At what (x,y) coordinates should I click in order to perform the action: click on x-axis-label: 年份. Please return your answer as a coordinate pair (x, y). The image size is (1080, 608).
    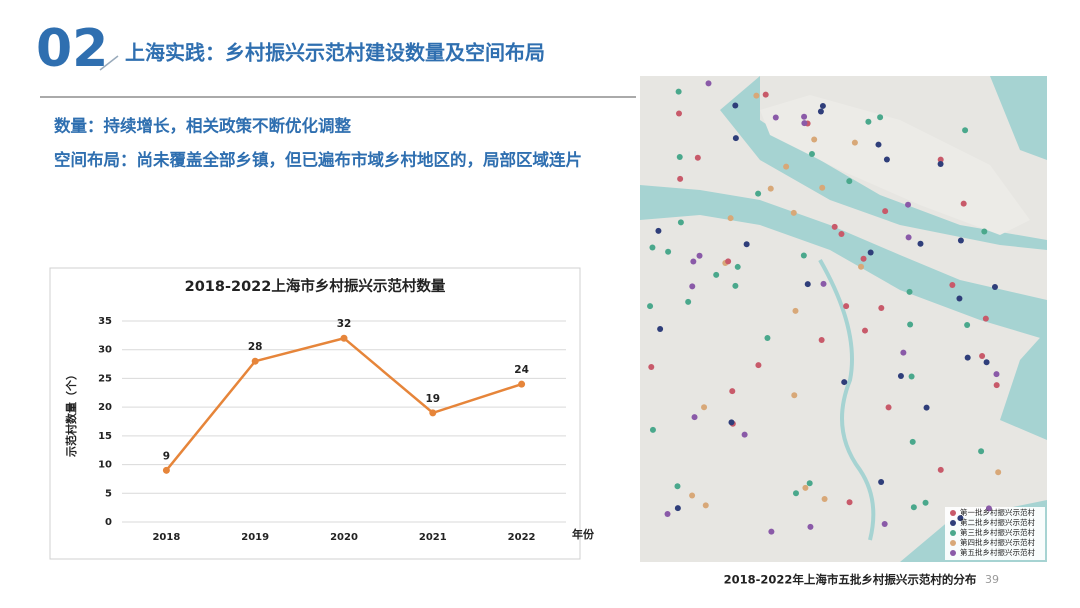
    Looking at the image, I should click on (583, 534).